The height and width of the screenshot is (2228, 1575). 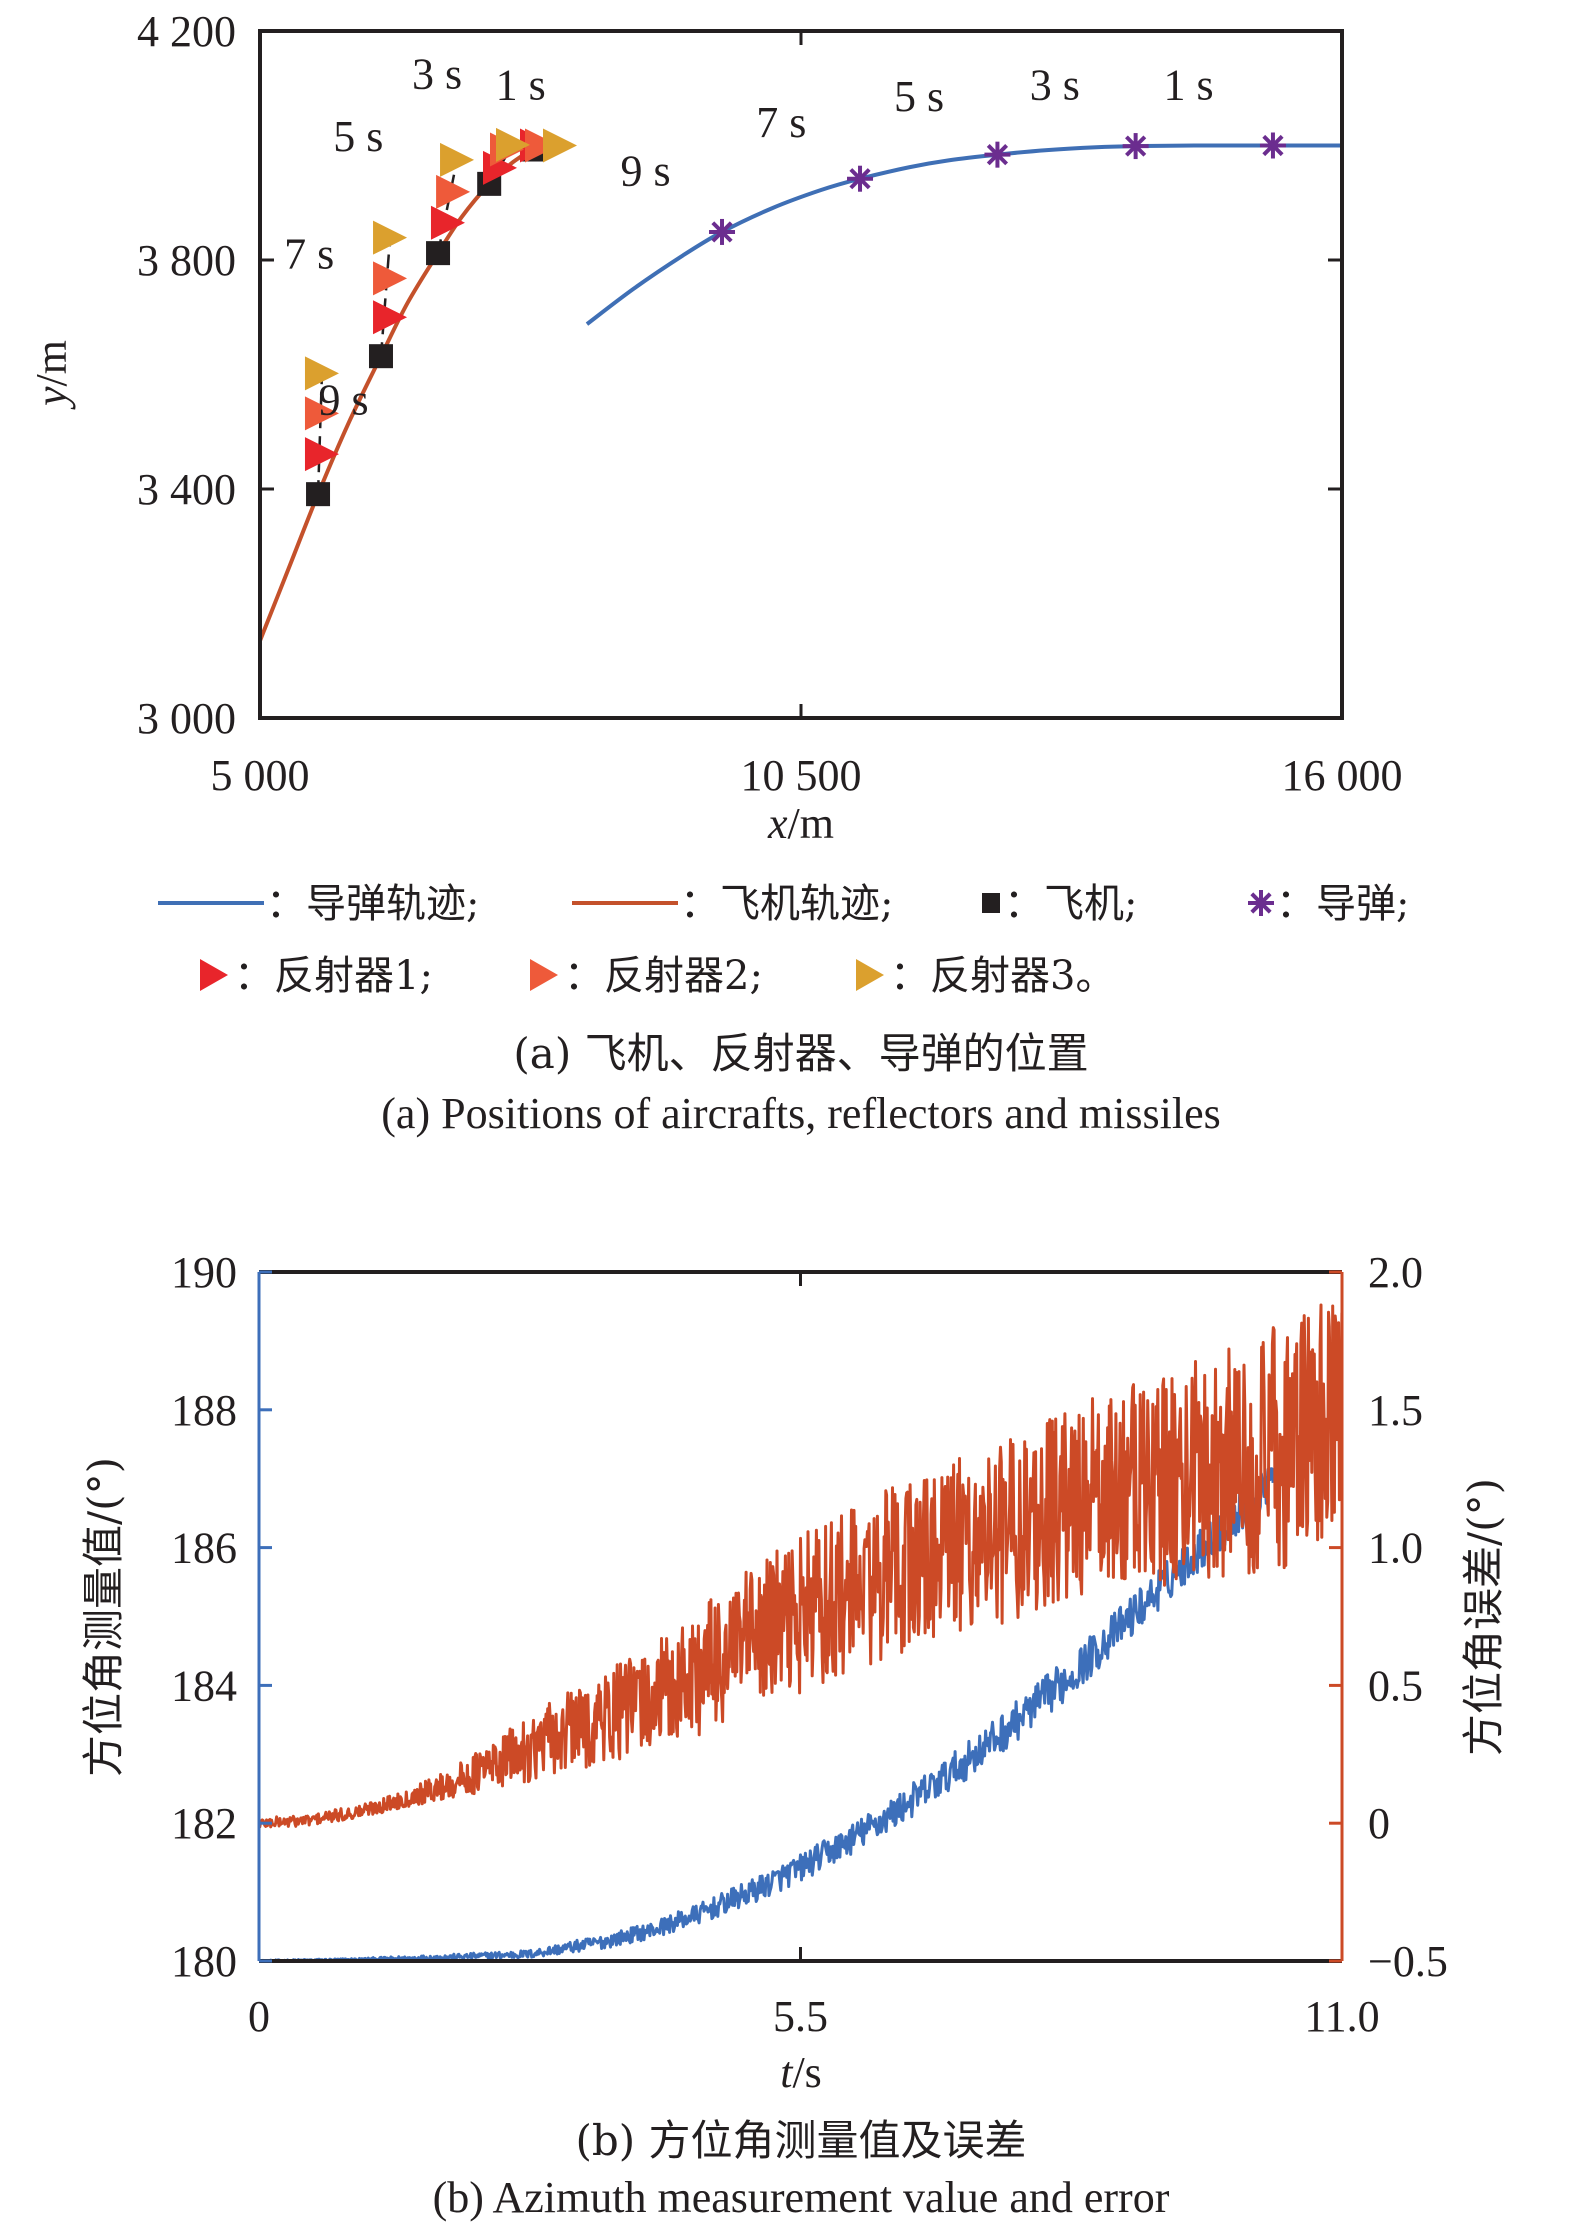 What do you see at coordinates (204, 1823) in the screenshot?
I see `left-y-tick-label: 182` at bounding box center [204, 1823].